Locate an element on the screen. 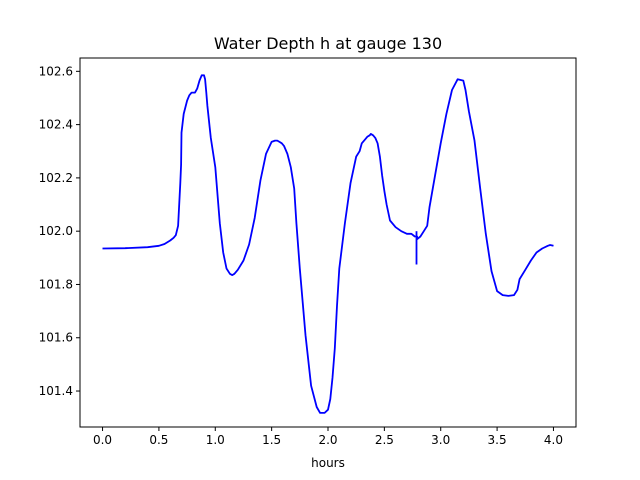 This screenshot has width=640, height=480. x-tick-label: 1.0 is located at coordinates (215, 440).